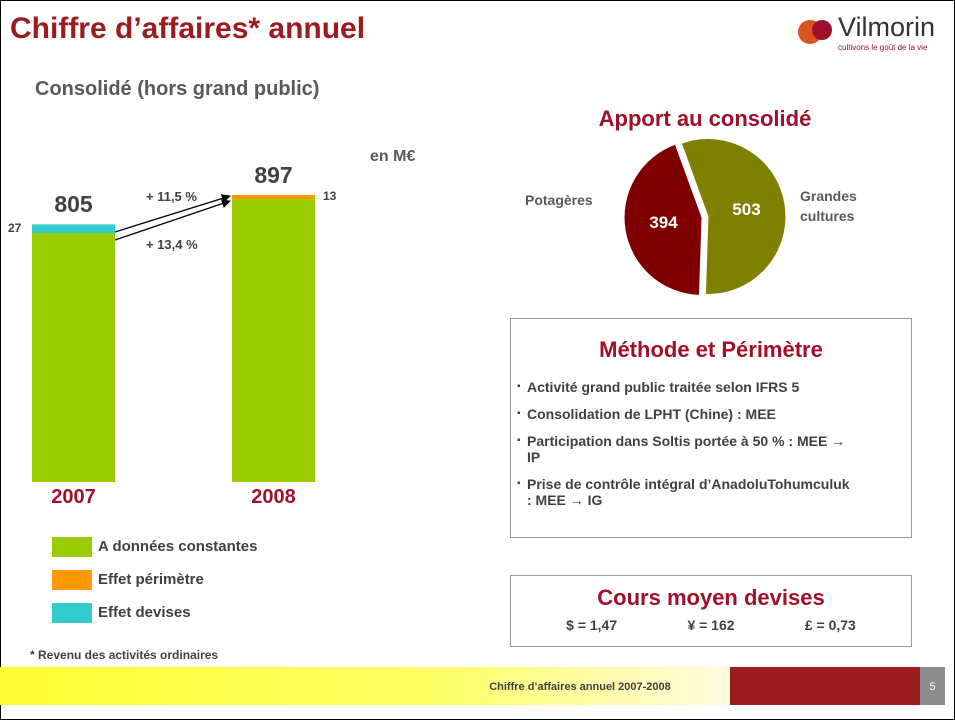  What do you see at coordinates (144, 612) in the screenshot?
I see `legend-label: Effet devises` at bounding box center [144, 612].